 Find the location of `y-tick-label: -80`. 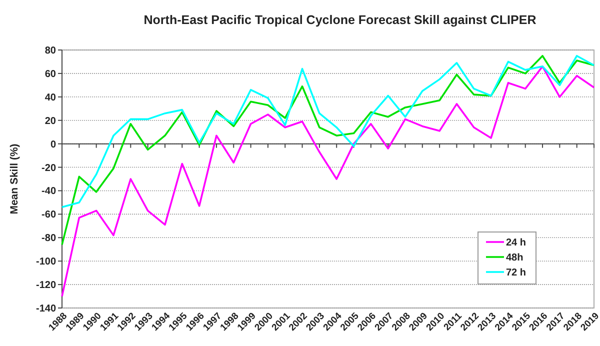

y-tick-label: -80 is located at coordinates (49, 238).